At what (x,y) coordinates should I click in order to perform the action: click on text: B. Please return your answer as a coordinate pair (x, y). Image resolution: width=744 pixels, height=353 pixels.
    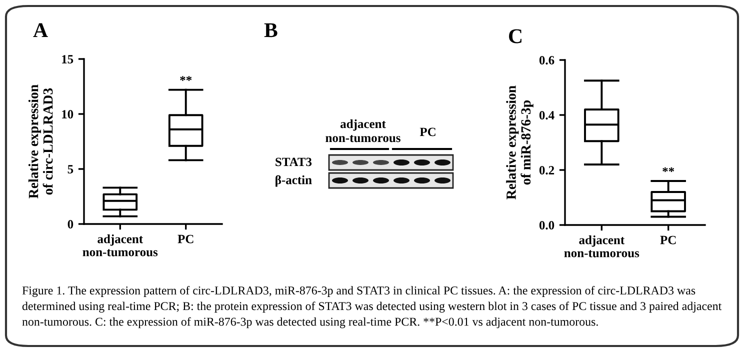
    Looking at the image, I should click on (271, 30).